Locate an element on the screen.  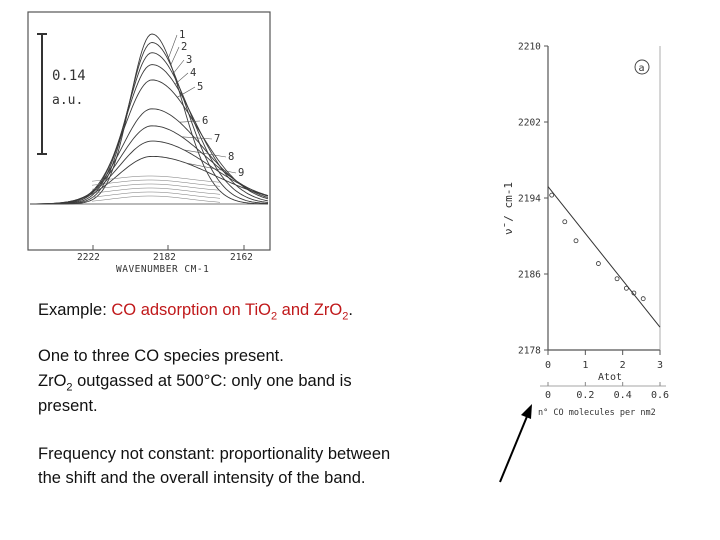
ir-series-label: 7 is located at coordinates (217, 139).